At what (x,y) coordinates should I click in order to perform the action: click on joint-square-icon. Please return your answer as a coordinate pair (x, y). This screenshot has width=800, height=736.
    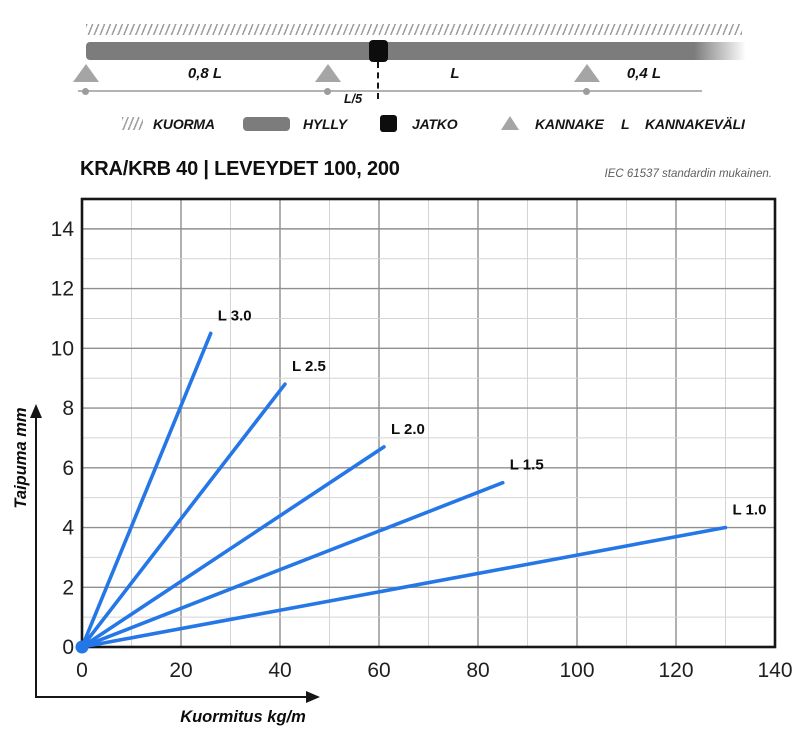
    Looking at the image, I should click on (388, 123).